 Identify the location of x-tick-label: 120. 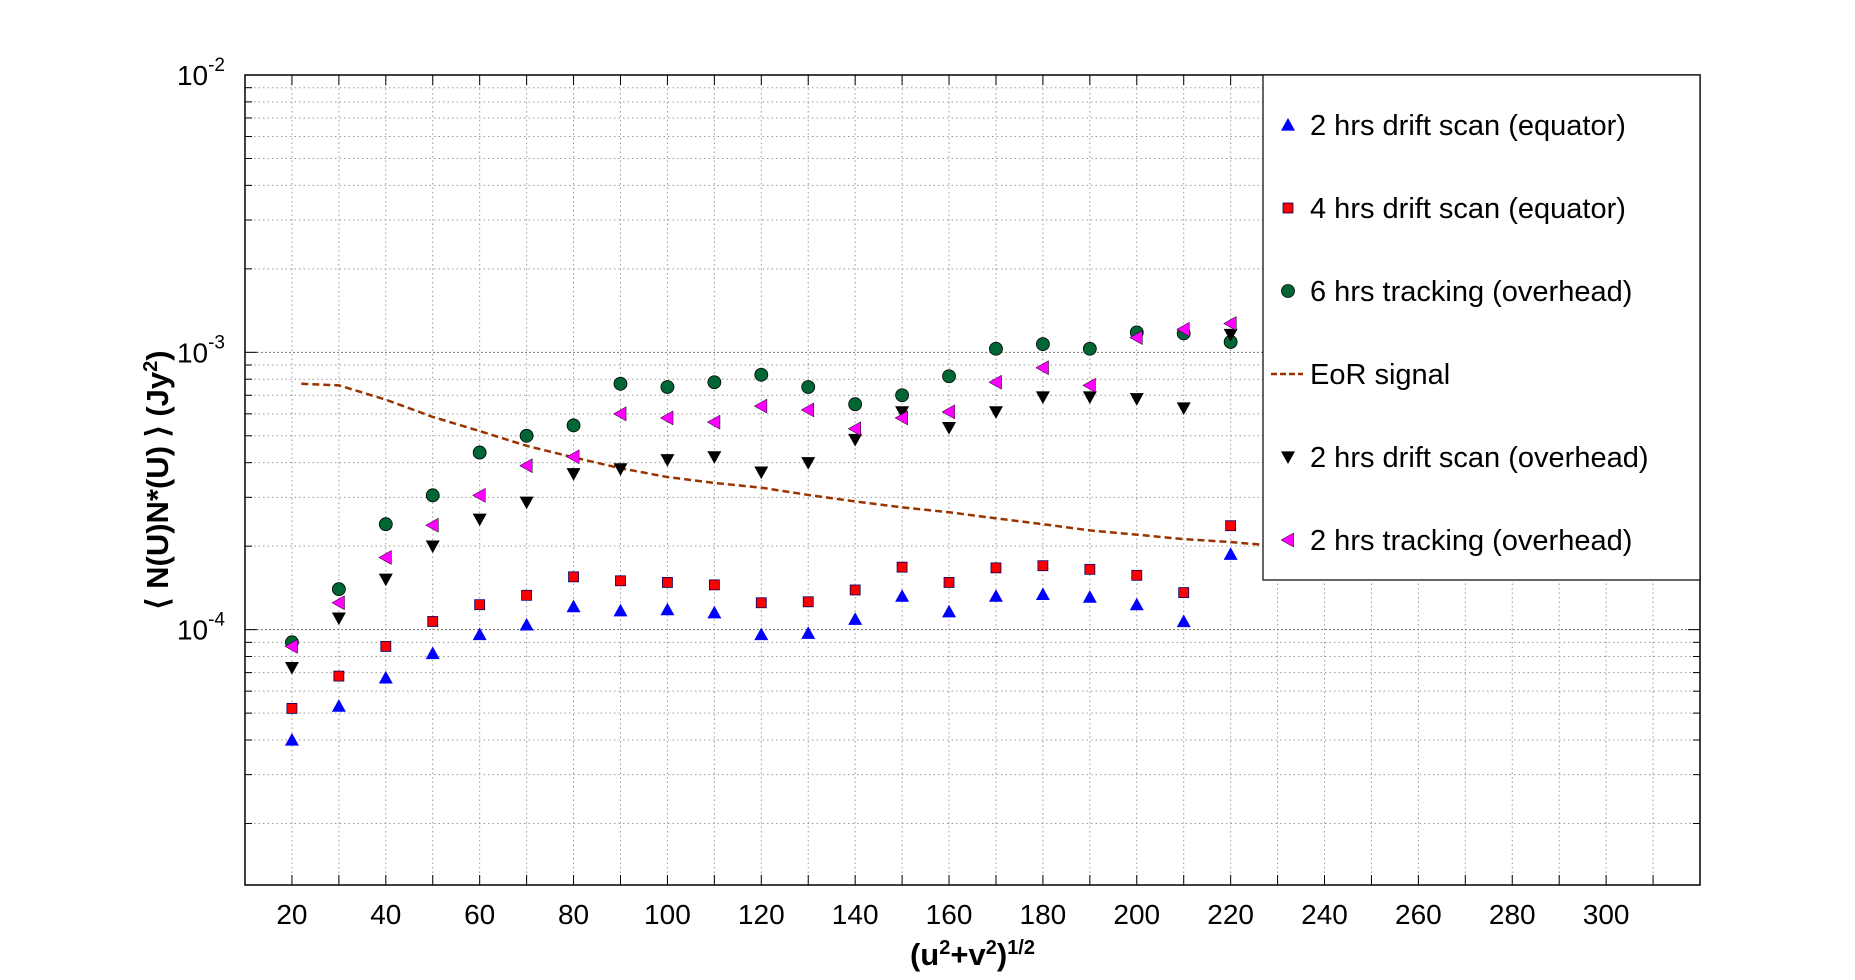
(761, 914).